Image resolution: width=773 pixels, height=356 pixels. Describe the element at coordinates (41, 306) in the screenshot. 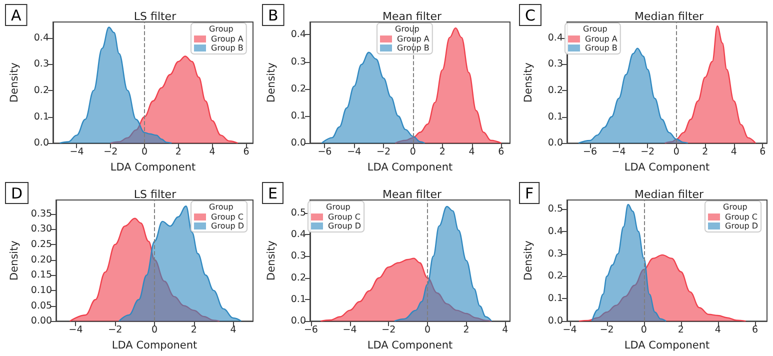

I see `y-tick-label: 0.05` at that location.